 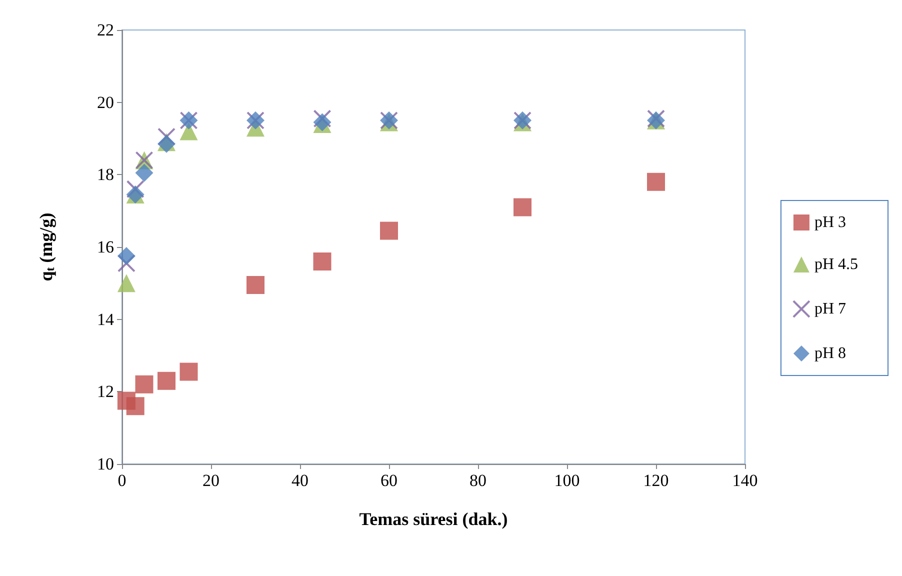 What do you see at coordinates (433, 519) in the screenshot?
I see `x-axis-title: Temas süresi (dak.)` at bounding box center [433, 519].